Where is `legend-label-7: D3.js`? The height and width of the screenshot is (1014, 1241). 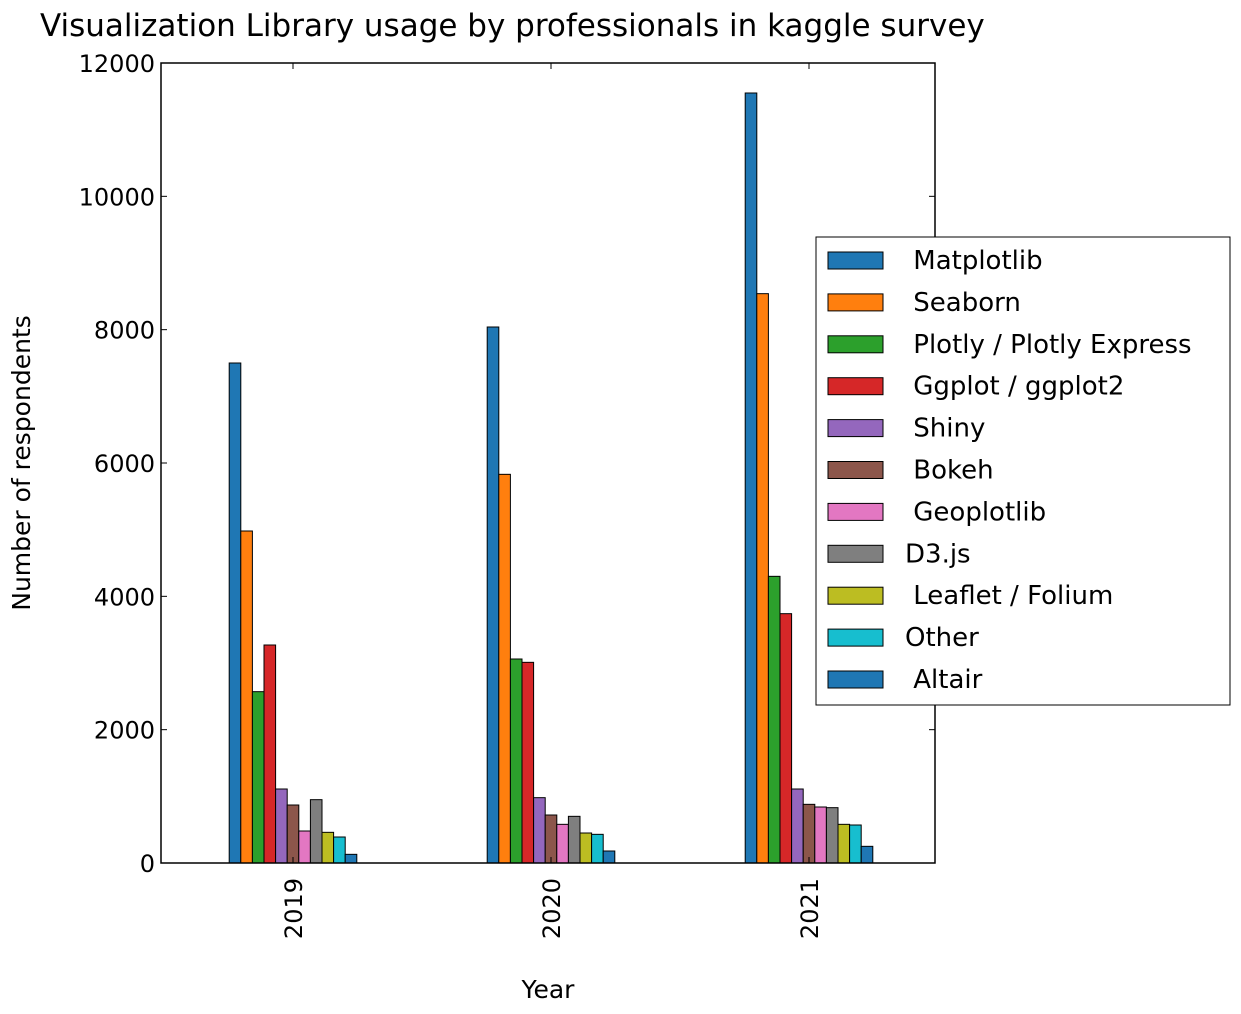
legend-label-7: D3.js is located at coordinates (938, 554).